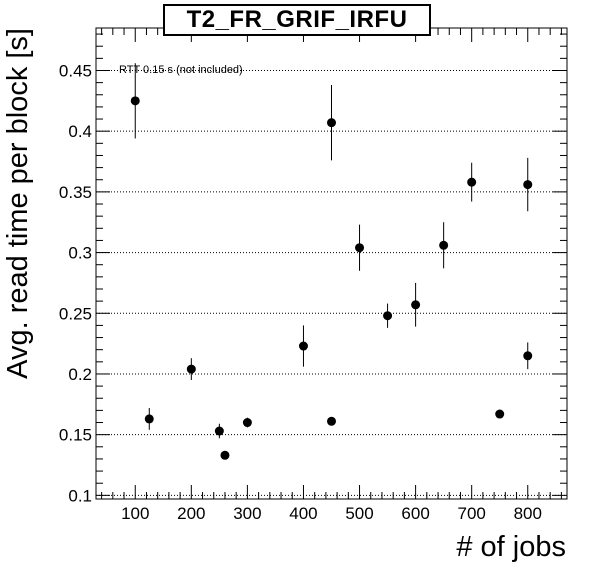 The width and height of the screenshot is (596, 572). I want to click on x-tick-label: 100, so click(135, 513).